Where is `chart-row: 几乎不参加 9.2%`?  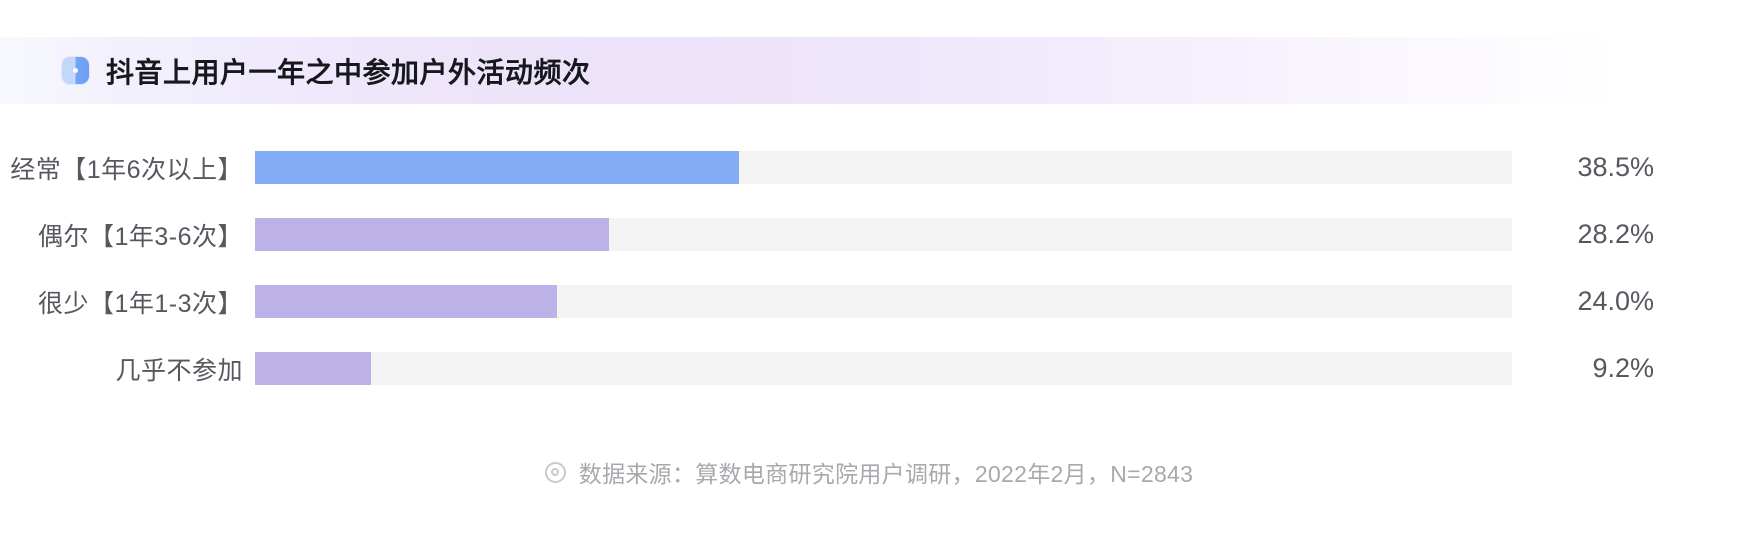 chart-row: 几乎不参加 9.2% is located at coordinates (869, 368).